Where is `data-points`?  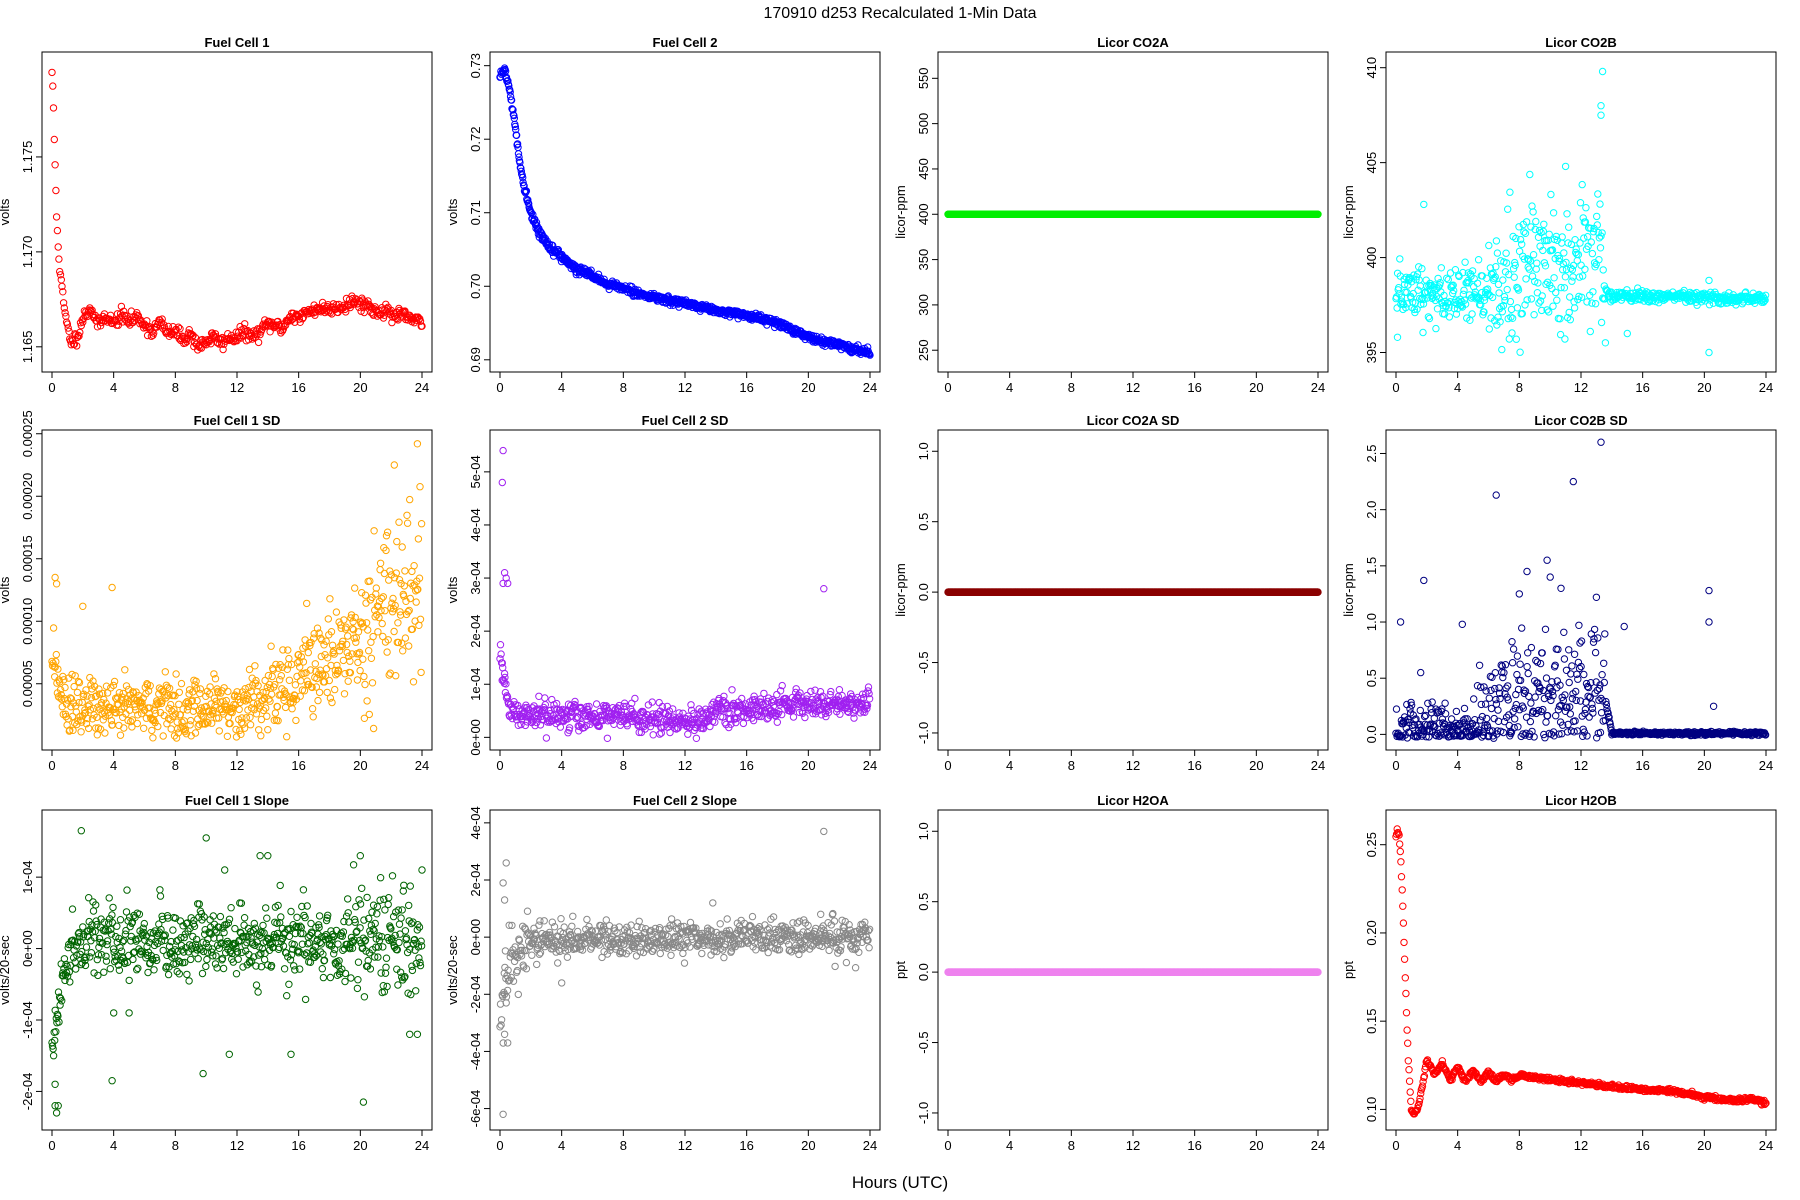
data-points is located at coordinates (1581, 212).